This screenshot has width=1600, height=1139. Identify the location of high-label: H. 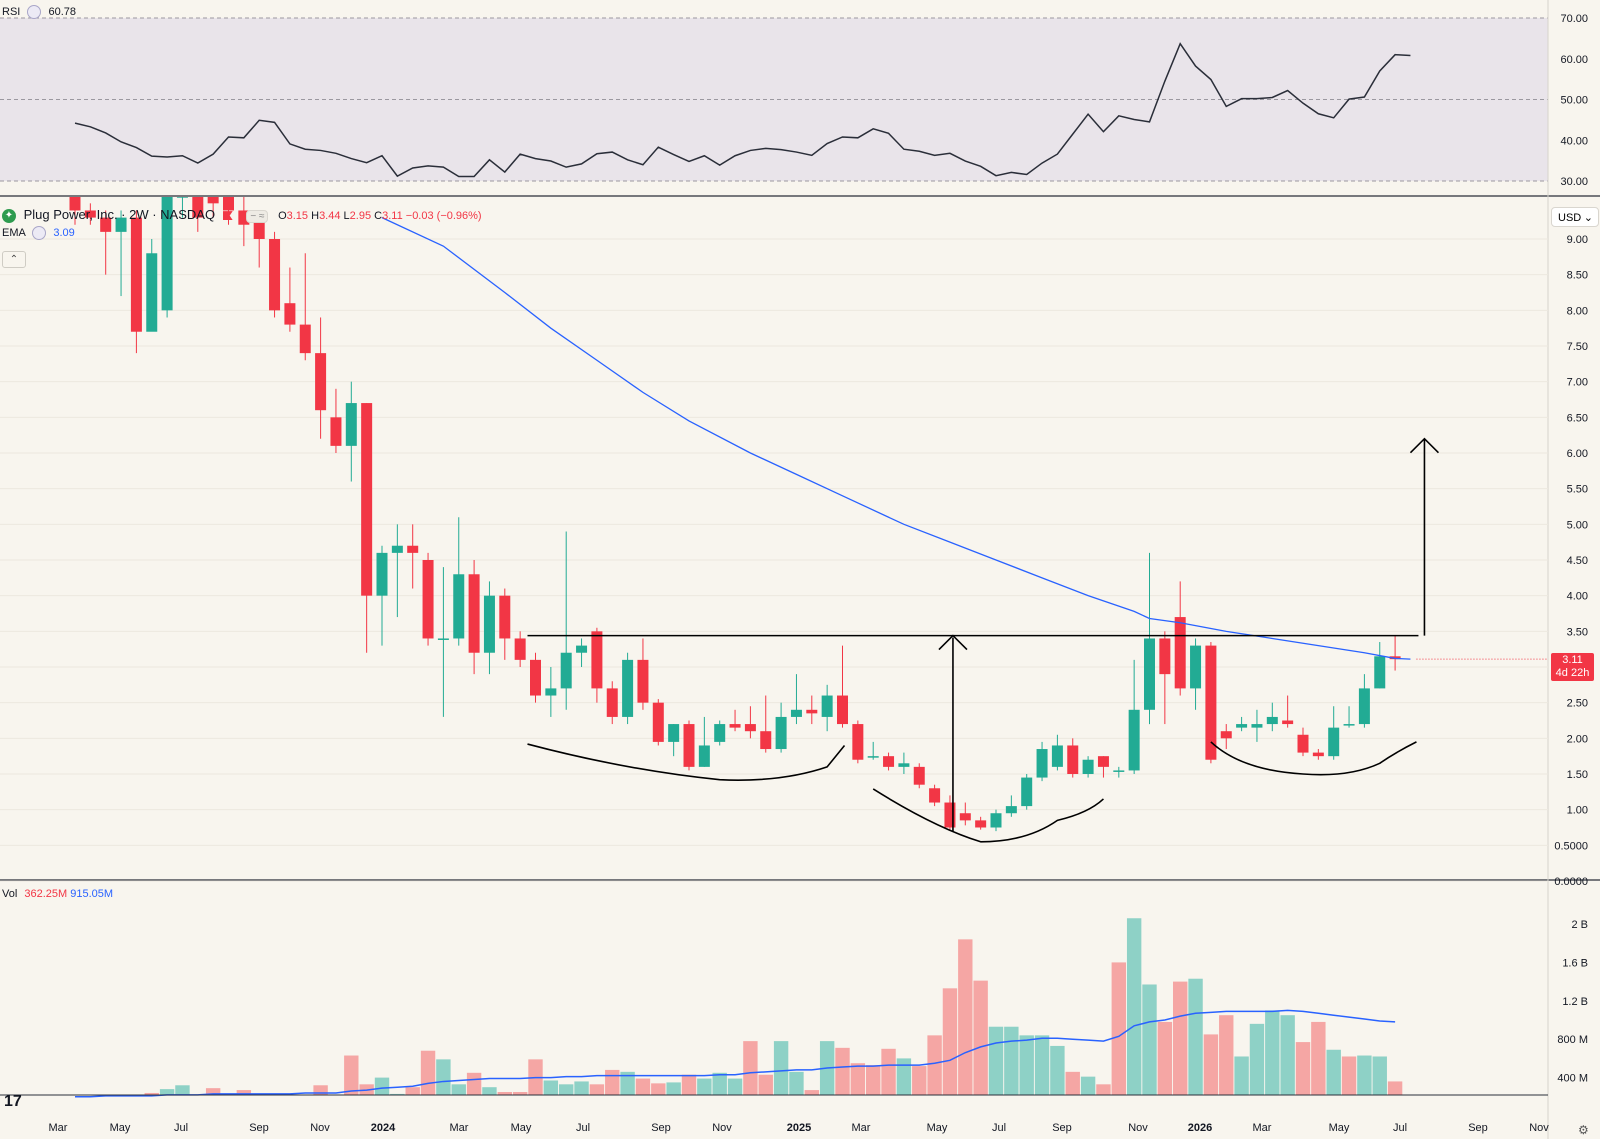
(315, 216).